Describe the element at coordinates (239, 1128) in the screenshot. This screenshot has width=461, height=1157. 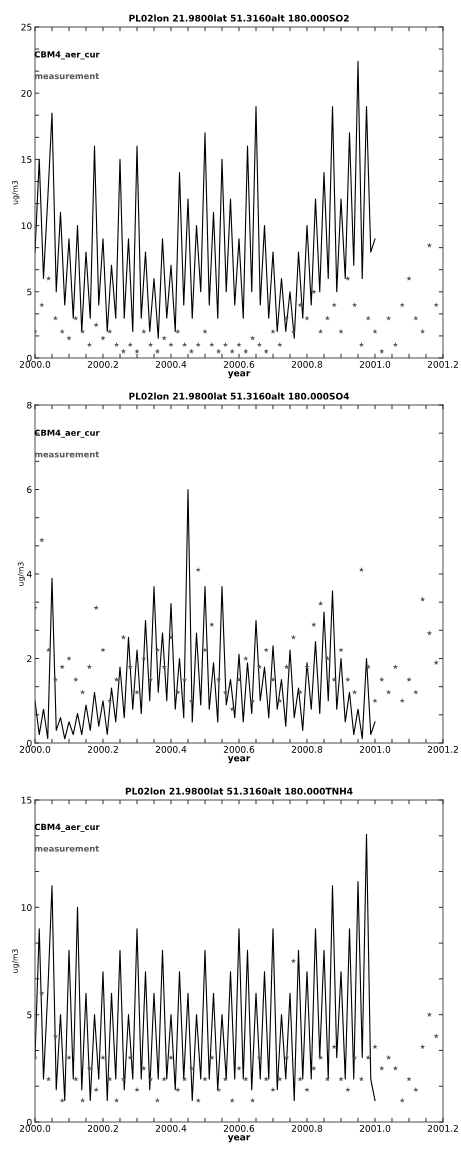
I see `x-tick-label: 2000.6` at that location.